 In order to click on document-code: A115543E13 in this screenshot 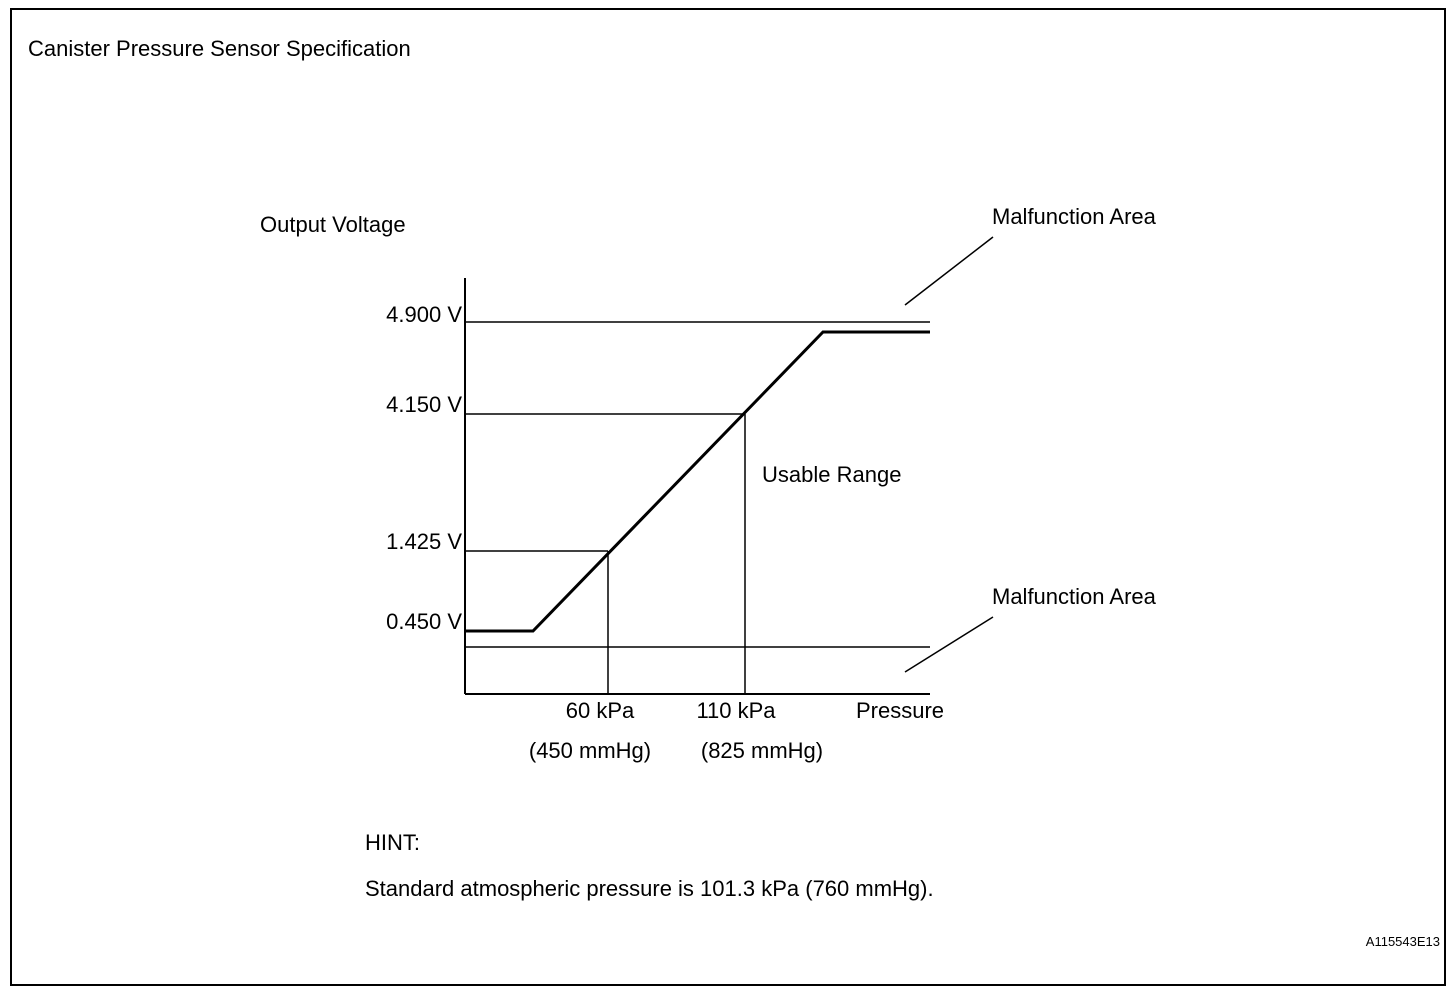, I will do `click(1402, 941)`.